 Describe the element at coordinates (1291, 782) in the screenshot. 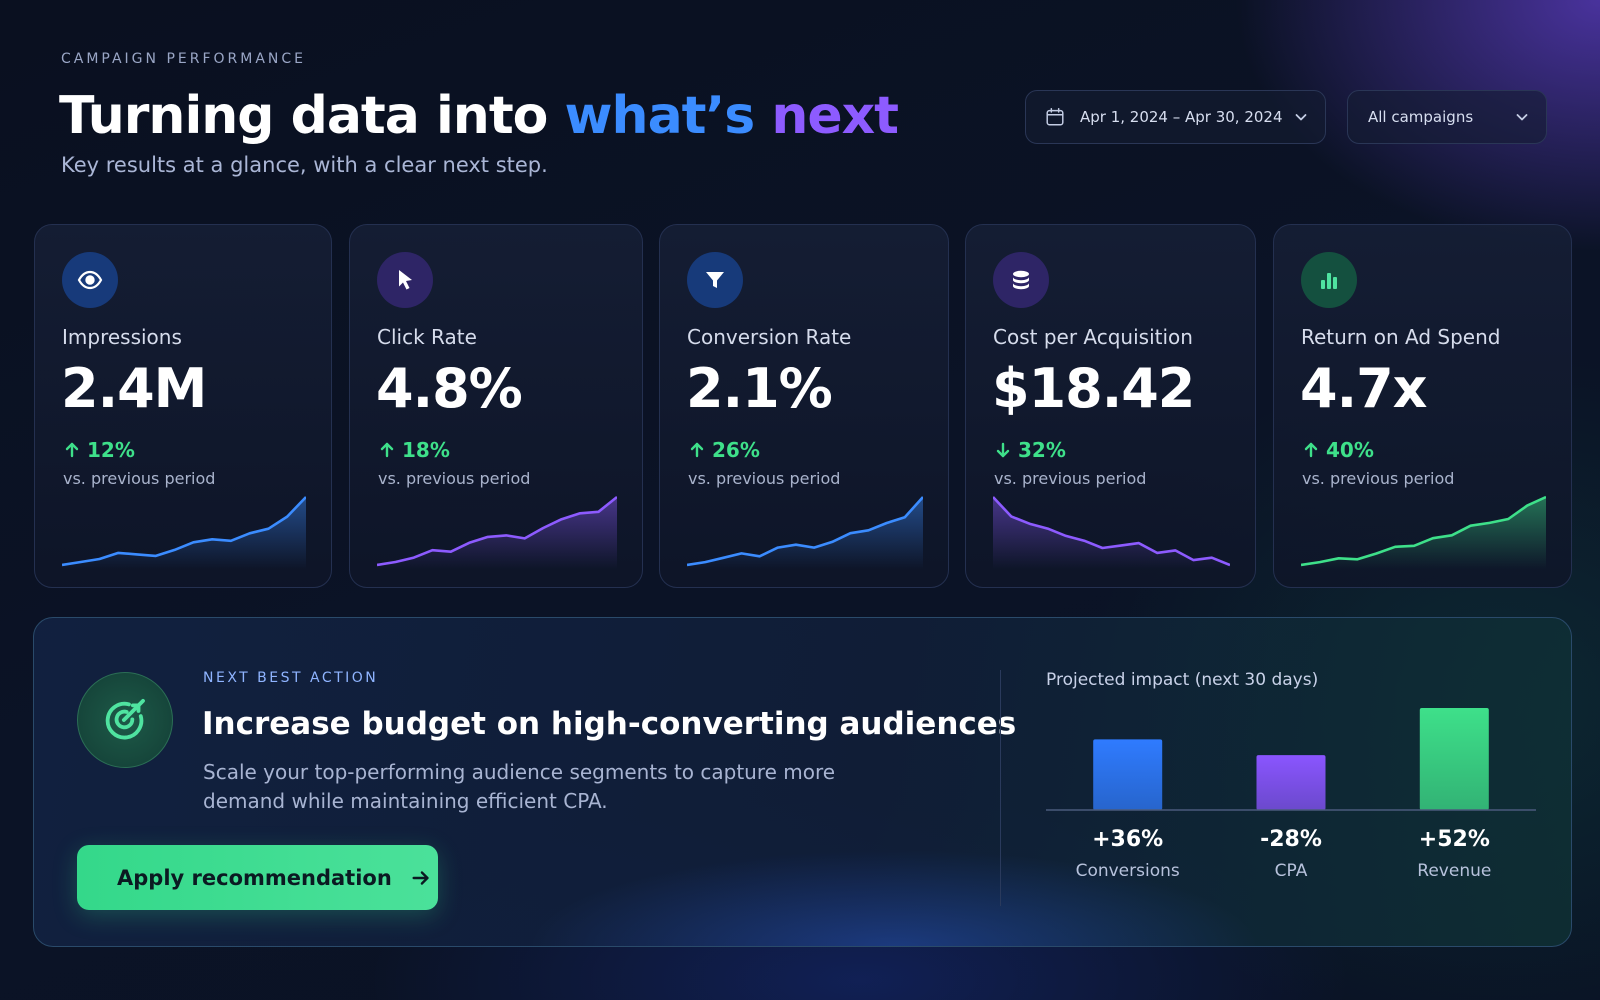

I see `impact-bar-cpa` at that location.